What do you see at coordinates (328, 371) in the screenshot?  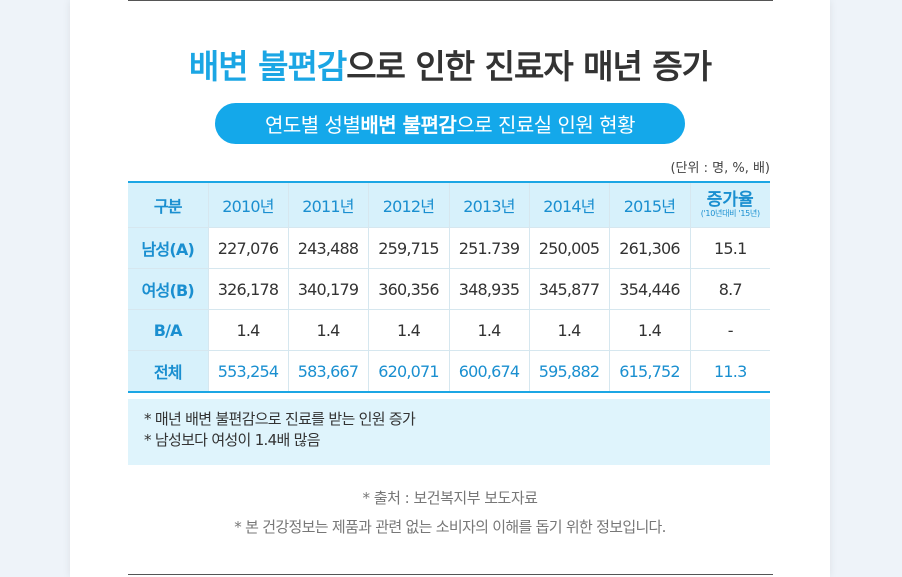 I see `table-cell: 583,667` at bounding box center [328, 371].